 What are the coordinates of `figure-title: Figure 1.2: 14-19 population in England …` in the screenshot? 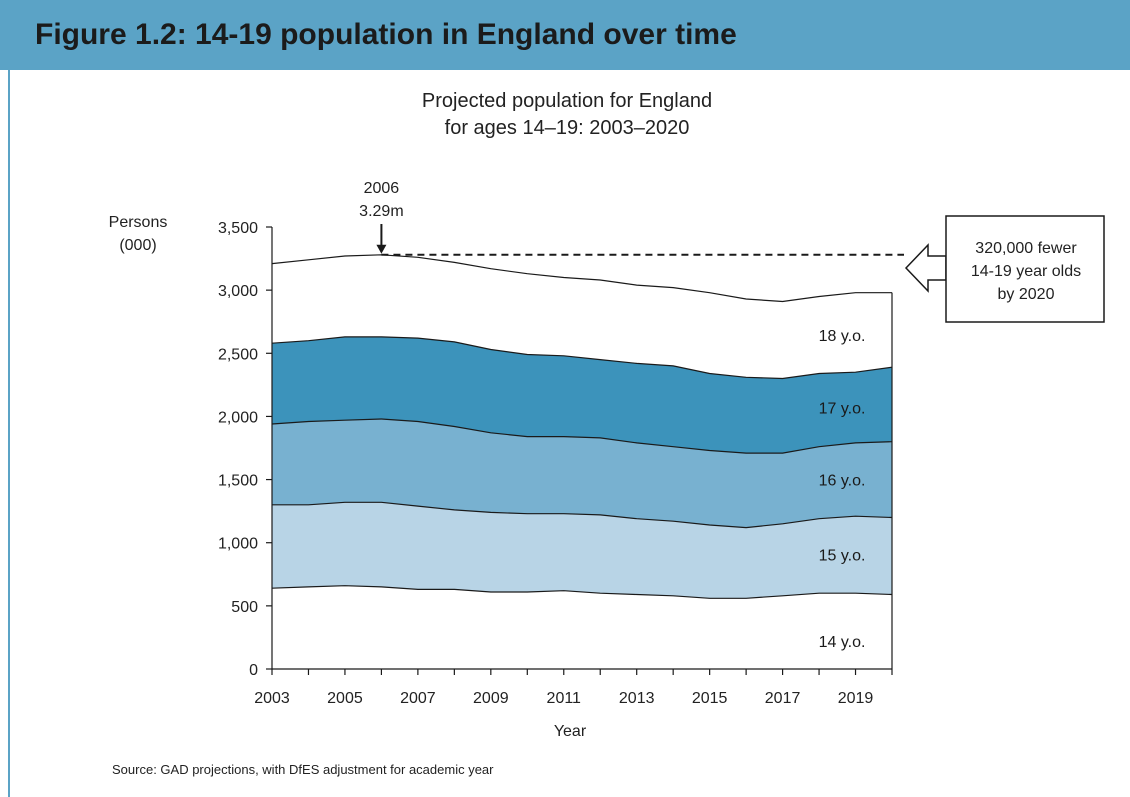 It's located at (386, 34).